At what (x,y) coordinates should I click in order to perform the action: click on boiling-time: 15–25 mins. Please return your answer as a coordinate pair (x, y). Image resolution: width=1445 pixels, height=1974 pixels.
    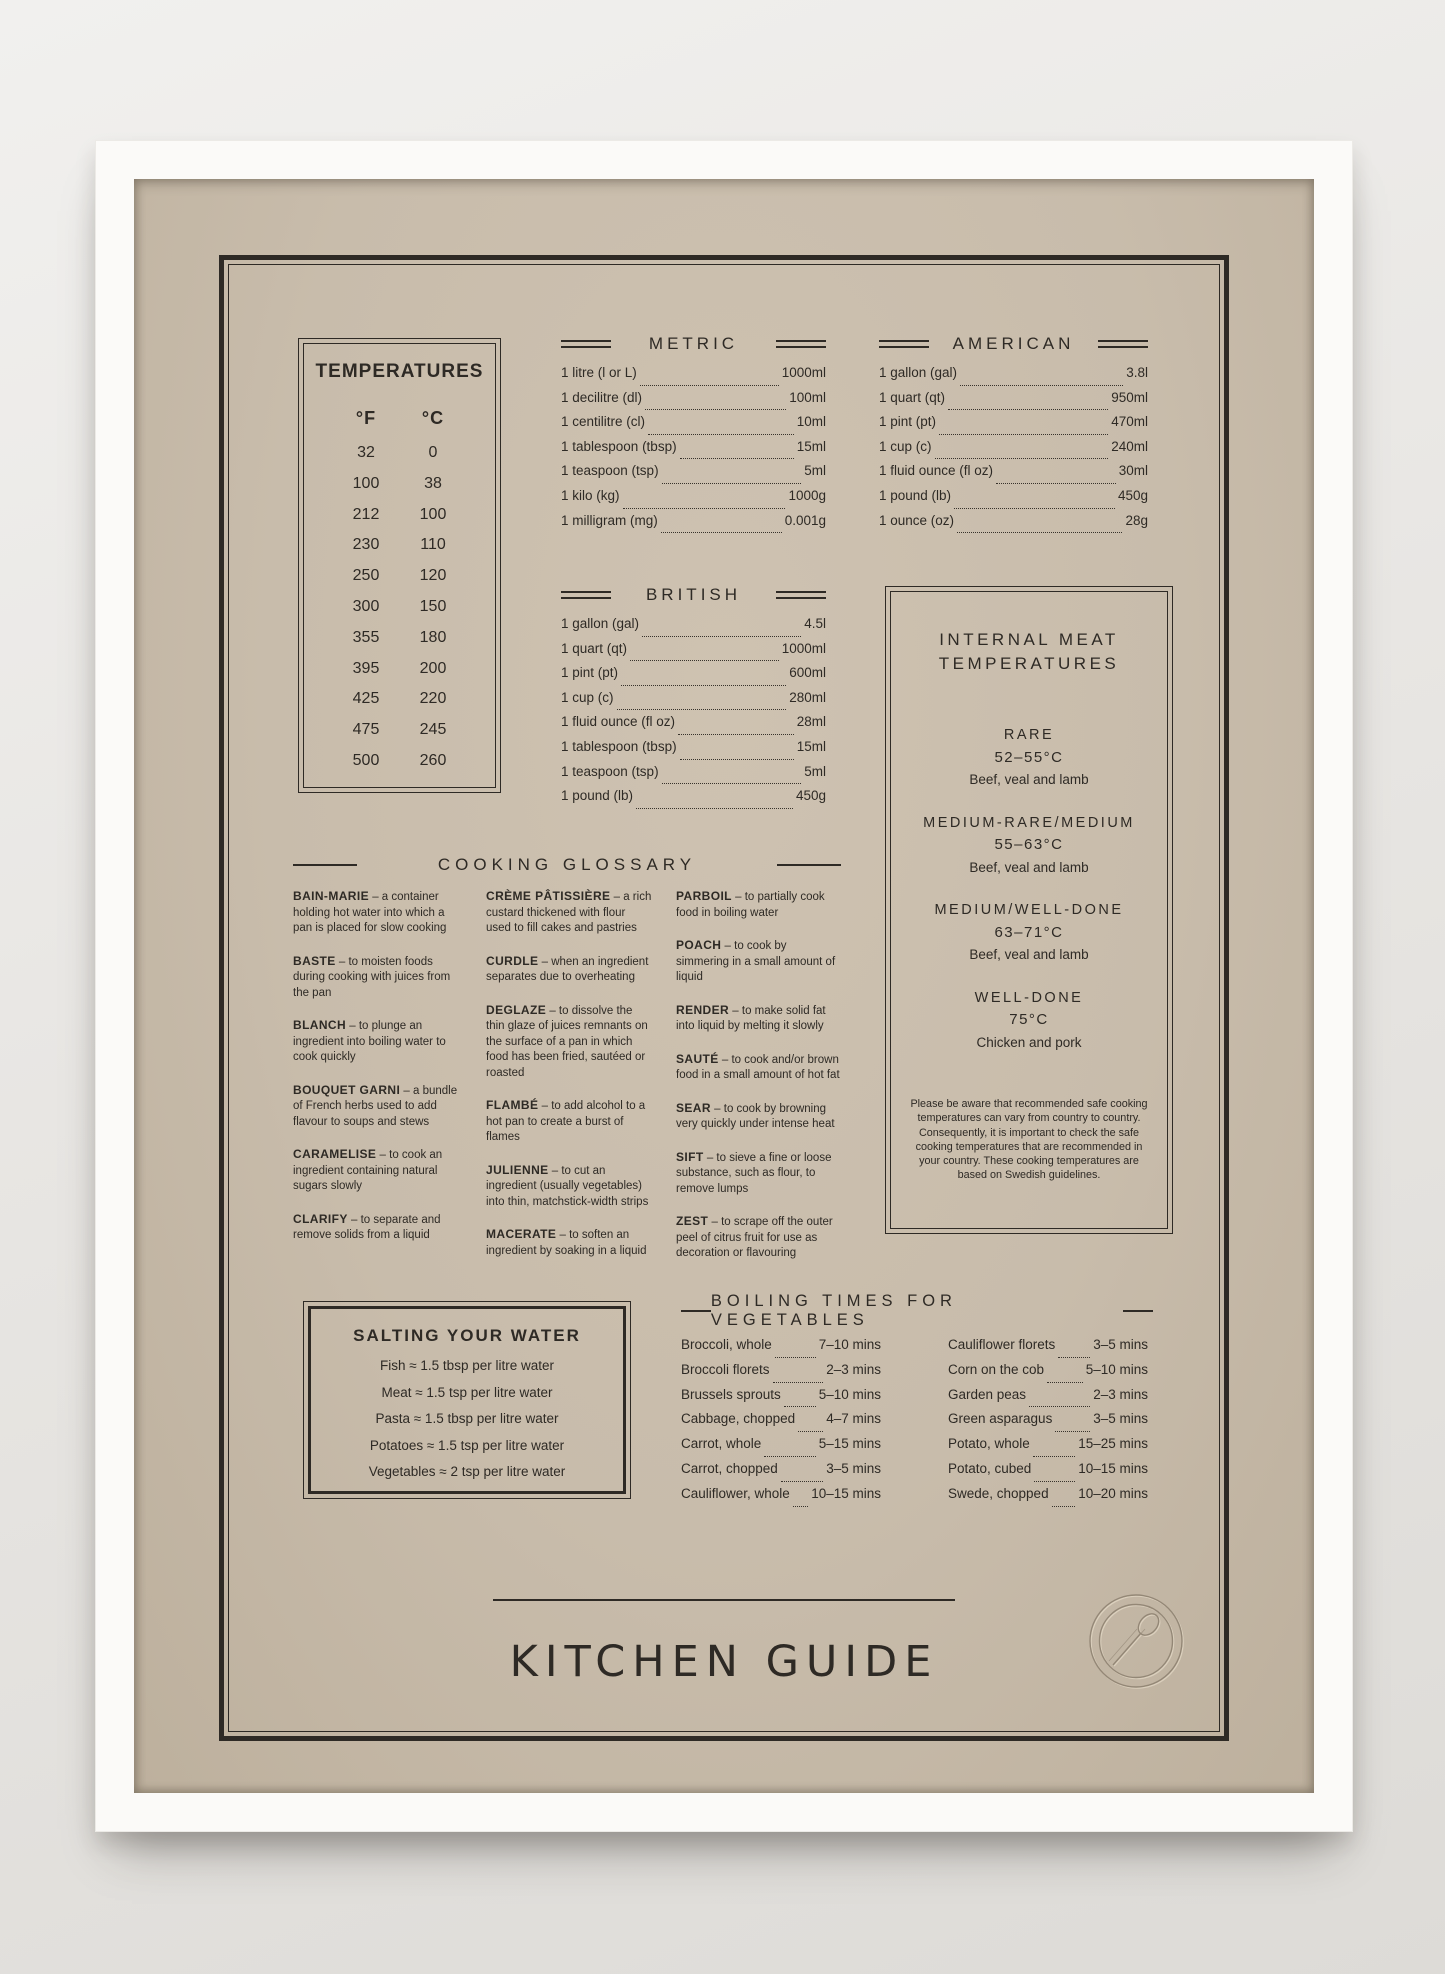
    Looking at the image, I should click on (1113, 1444).